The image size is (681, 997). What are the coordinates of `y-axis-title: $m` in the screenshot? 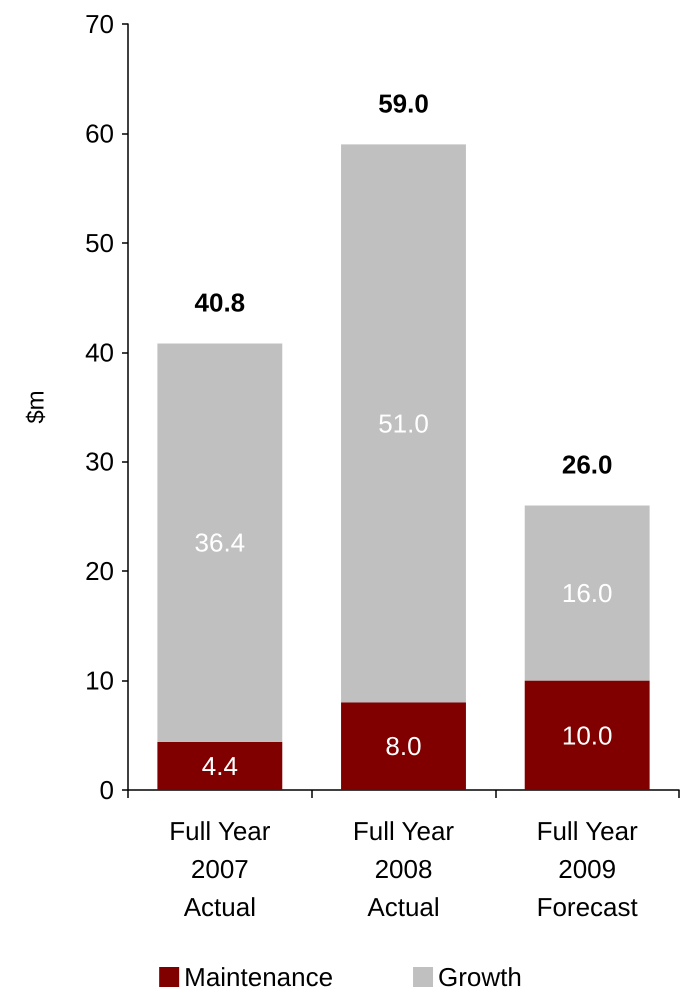 It's located at (36, 407).